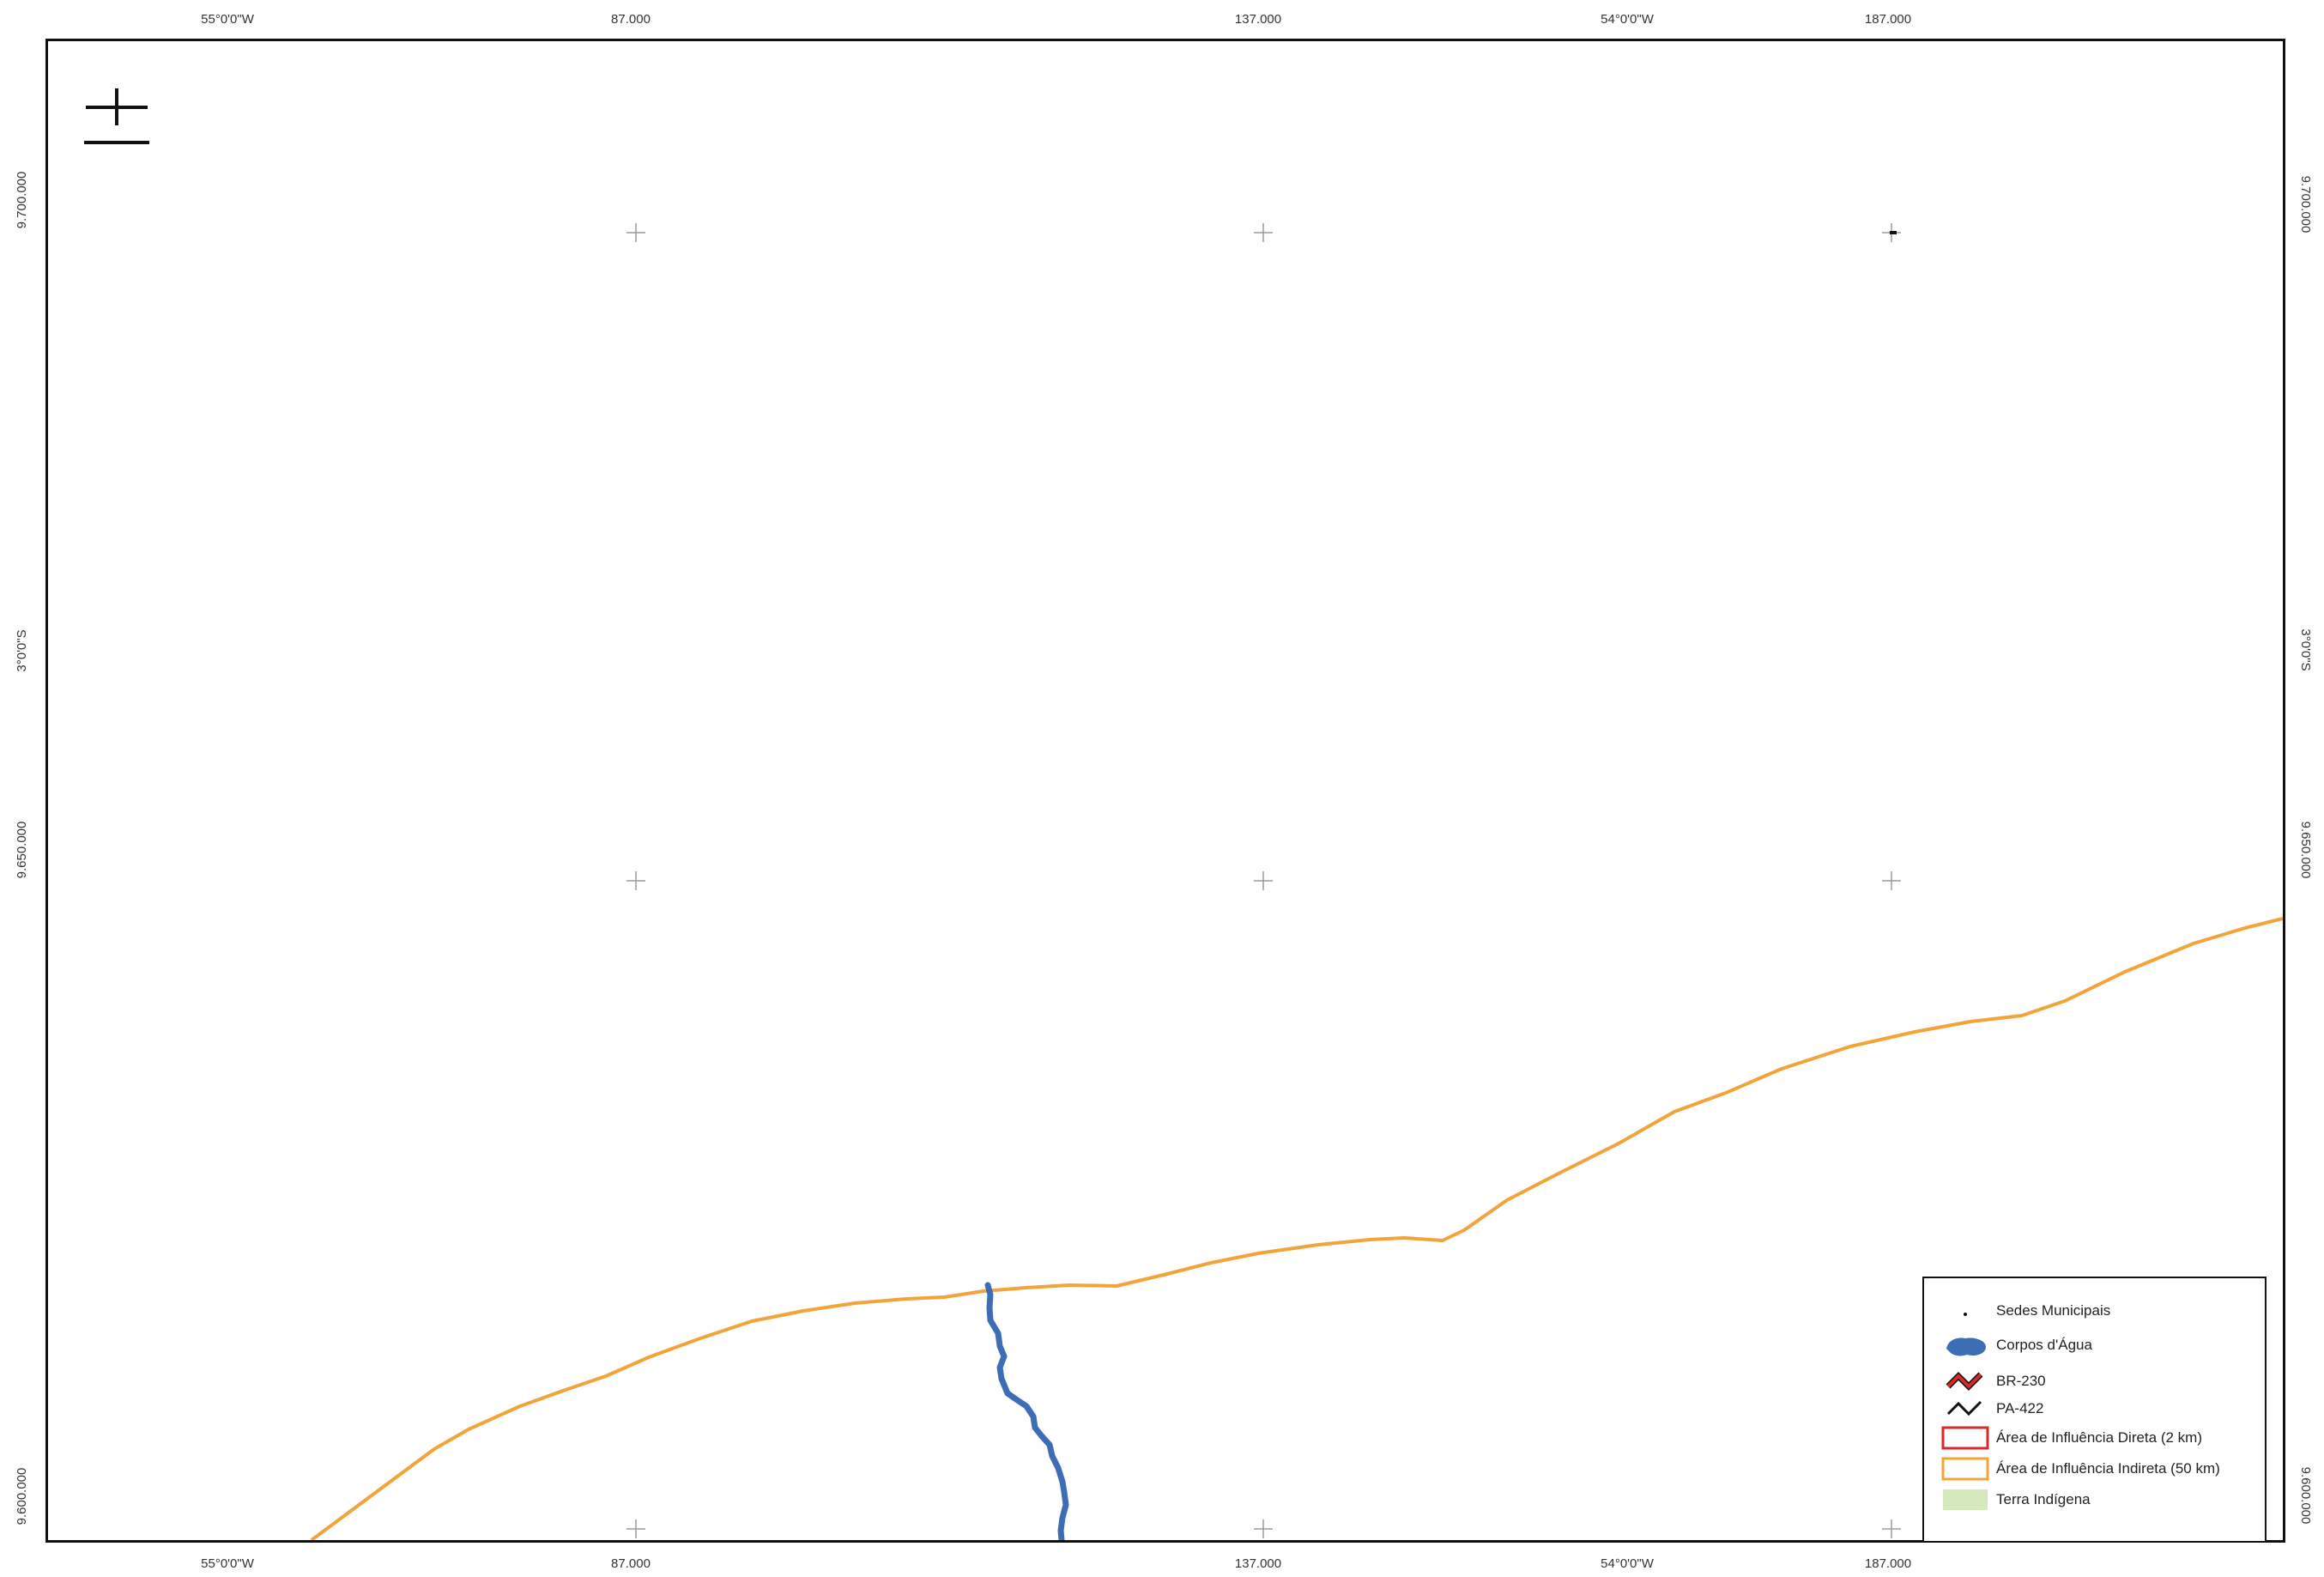  Describe the element at coordinates (1965, 1345) in the screenshot. I see `water-body-icon` at that location.